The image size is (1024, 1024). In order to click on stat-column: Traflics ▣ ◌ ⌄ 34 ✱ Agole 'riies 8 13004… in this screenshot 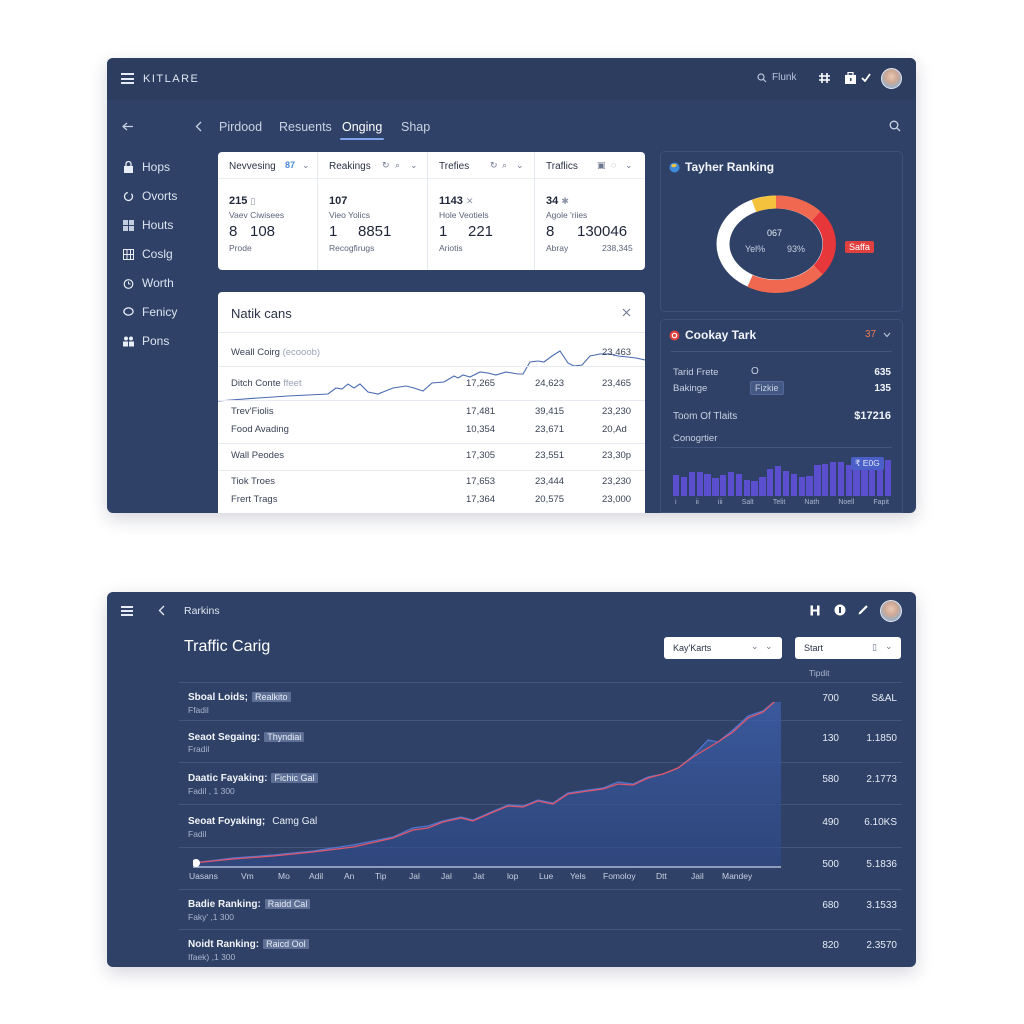, I will do `click(590, 211)`.